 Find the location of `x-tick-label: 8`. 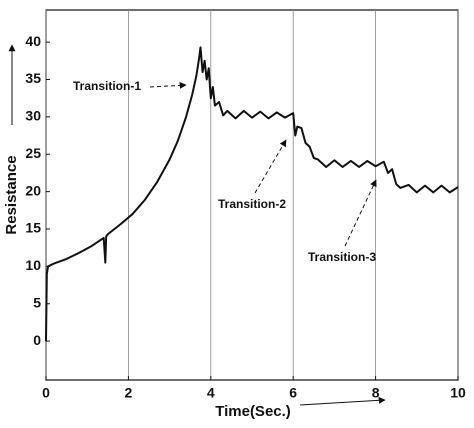

x-tick-label: 8 is located at coordinates (376, 393).